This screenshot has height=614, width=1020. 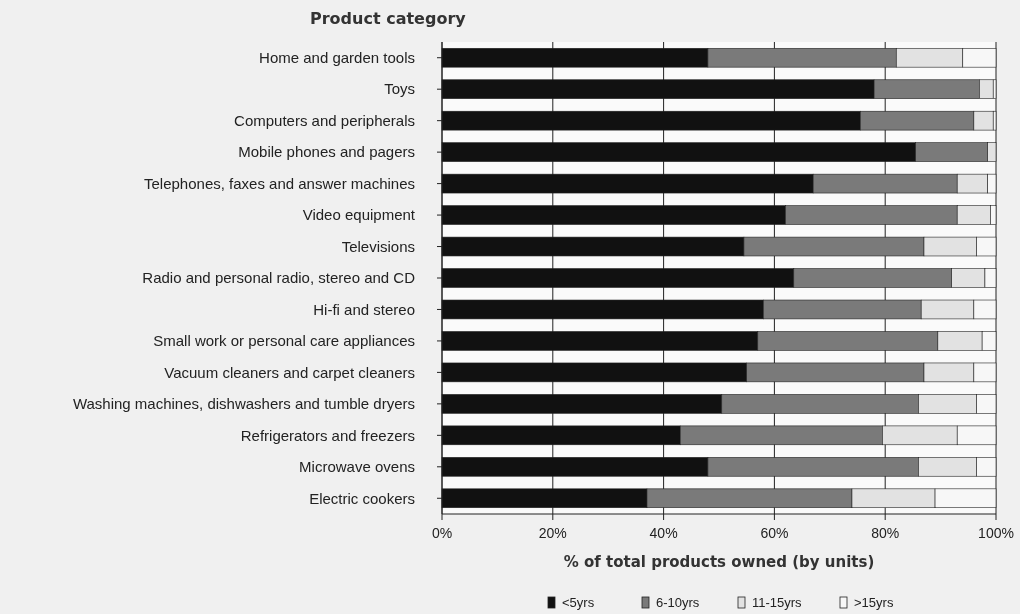 What do you see at coordinates (678, 602) in the screenshot?
I see `legend-label: 6-10yrs` at bounding box center [678, 602].